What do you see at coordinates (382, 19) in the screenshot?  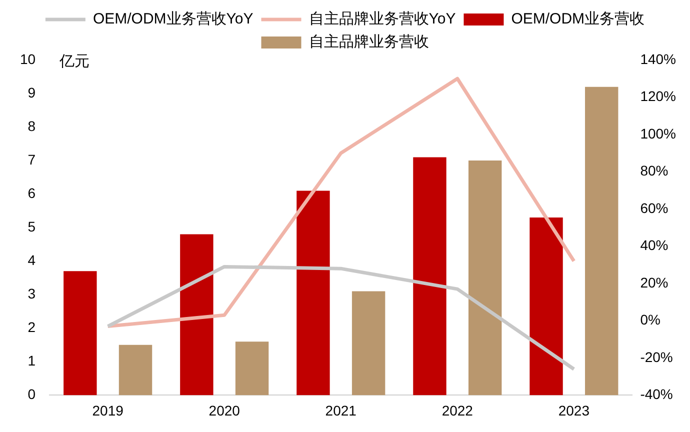 I see `legend-label: 自主品牌业务营收YoY` at bounding box center [382, 19].